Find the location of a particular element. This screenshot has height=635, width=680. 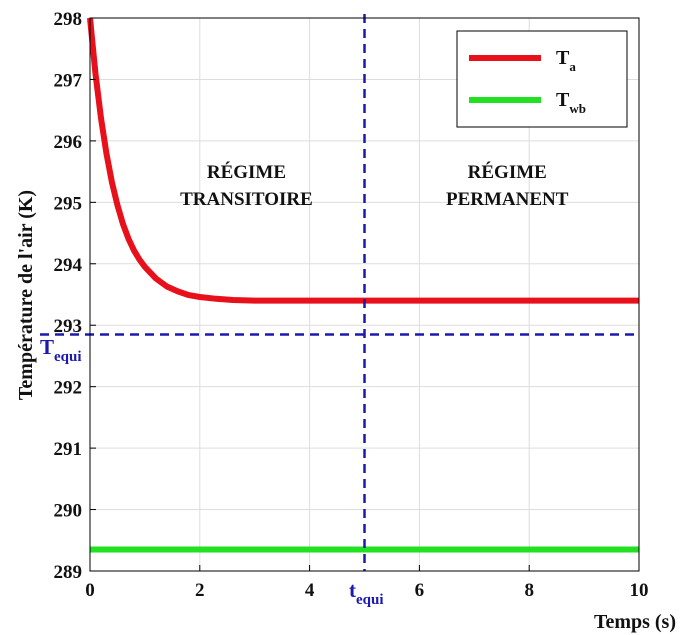

x-tick-label: 0 is located at coordinates (90, 590).